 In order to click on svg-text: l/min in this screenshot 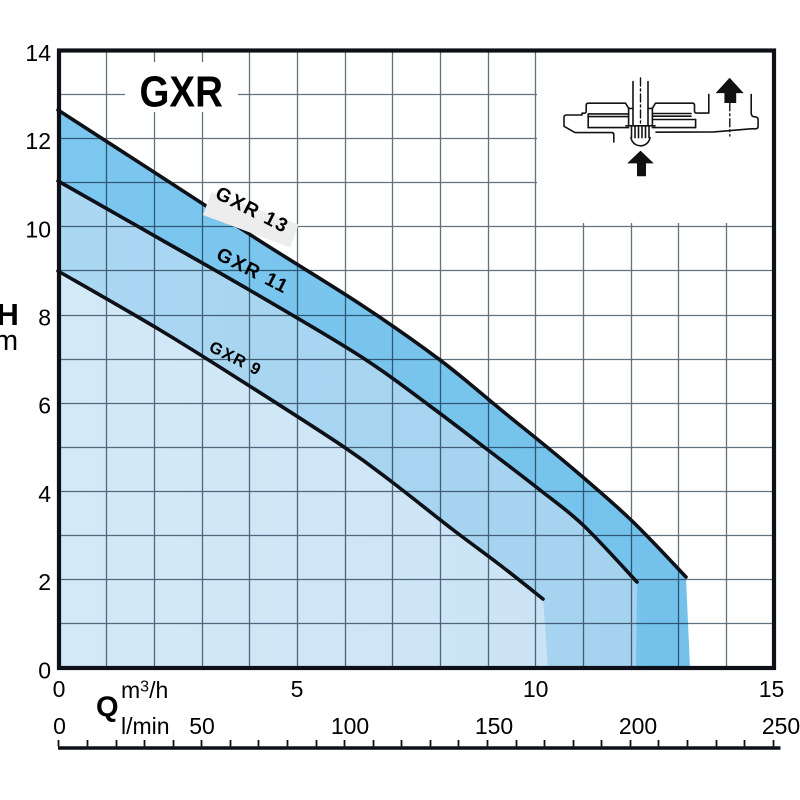, I will do `click(145, 726)`.